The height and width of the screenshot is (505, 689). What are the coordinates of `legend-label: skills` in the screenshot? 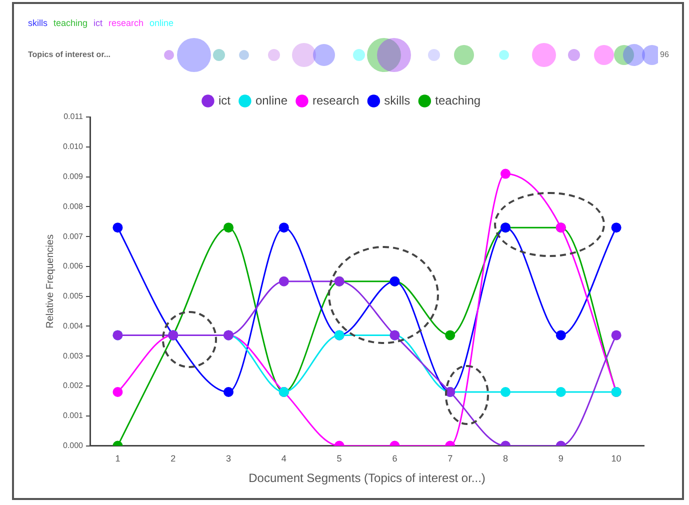 It's located at (397, 100).